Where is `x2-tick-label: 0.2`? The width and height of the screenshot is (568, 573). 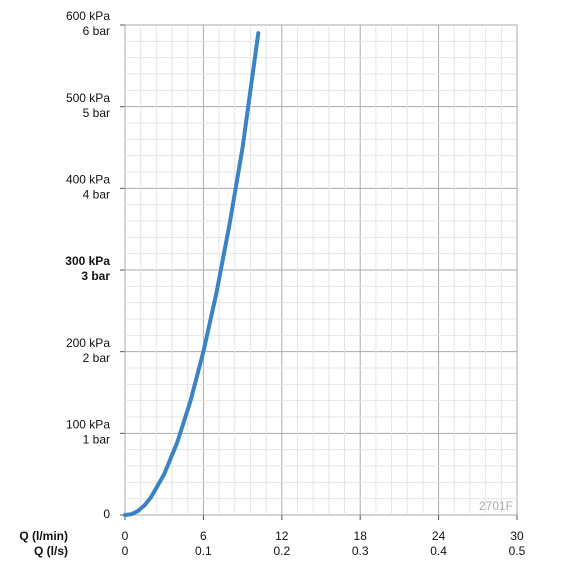
x2-tick-label: 0.2 is located at coordinates (281, 551).